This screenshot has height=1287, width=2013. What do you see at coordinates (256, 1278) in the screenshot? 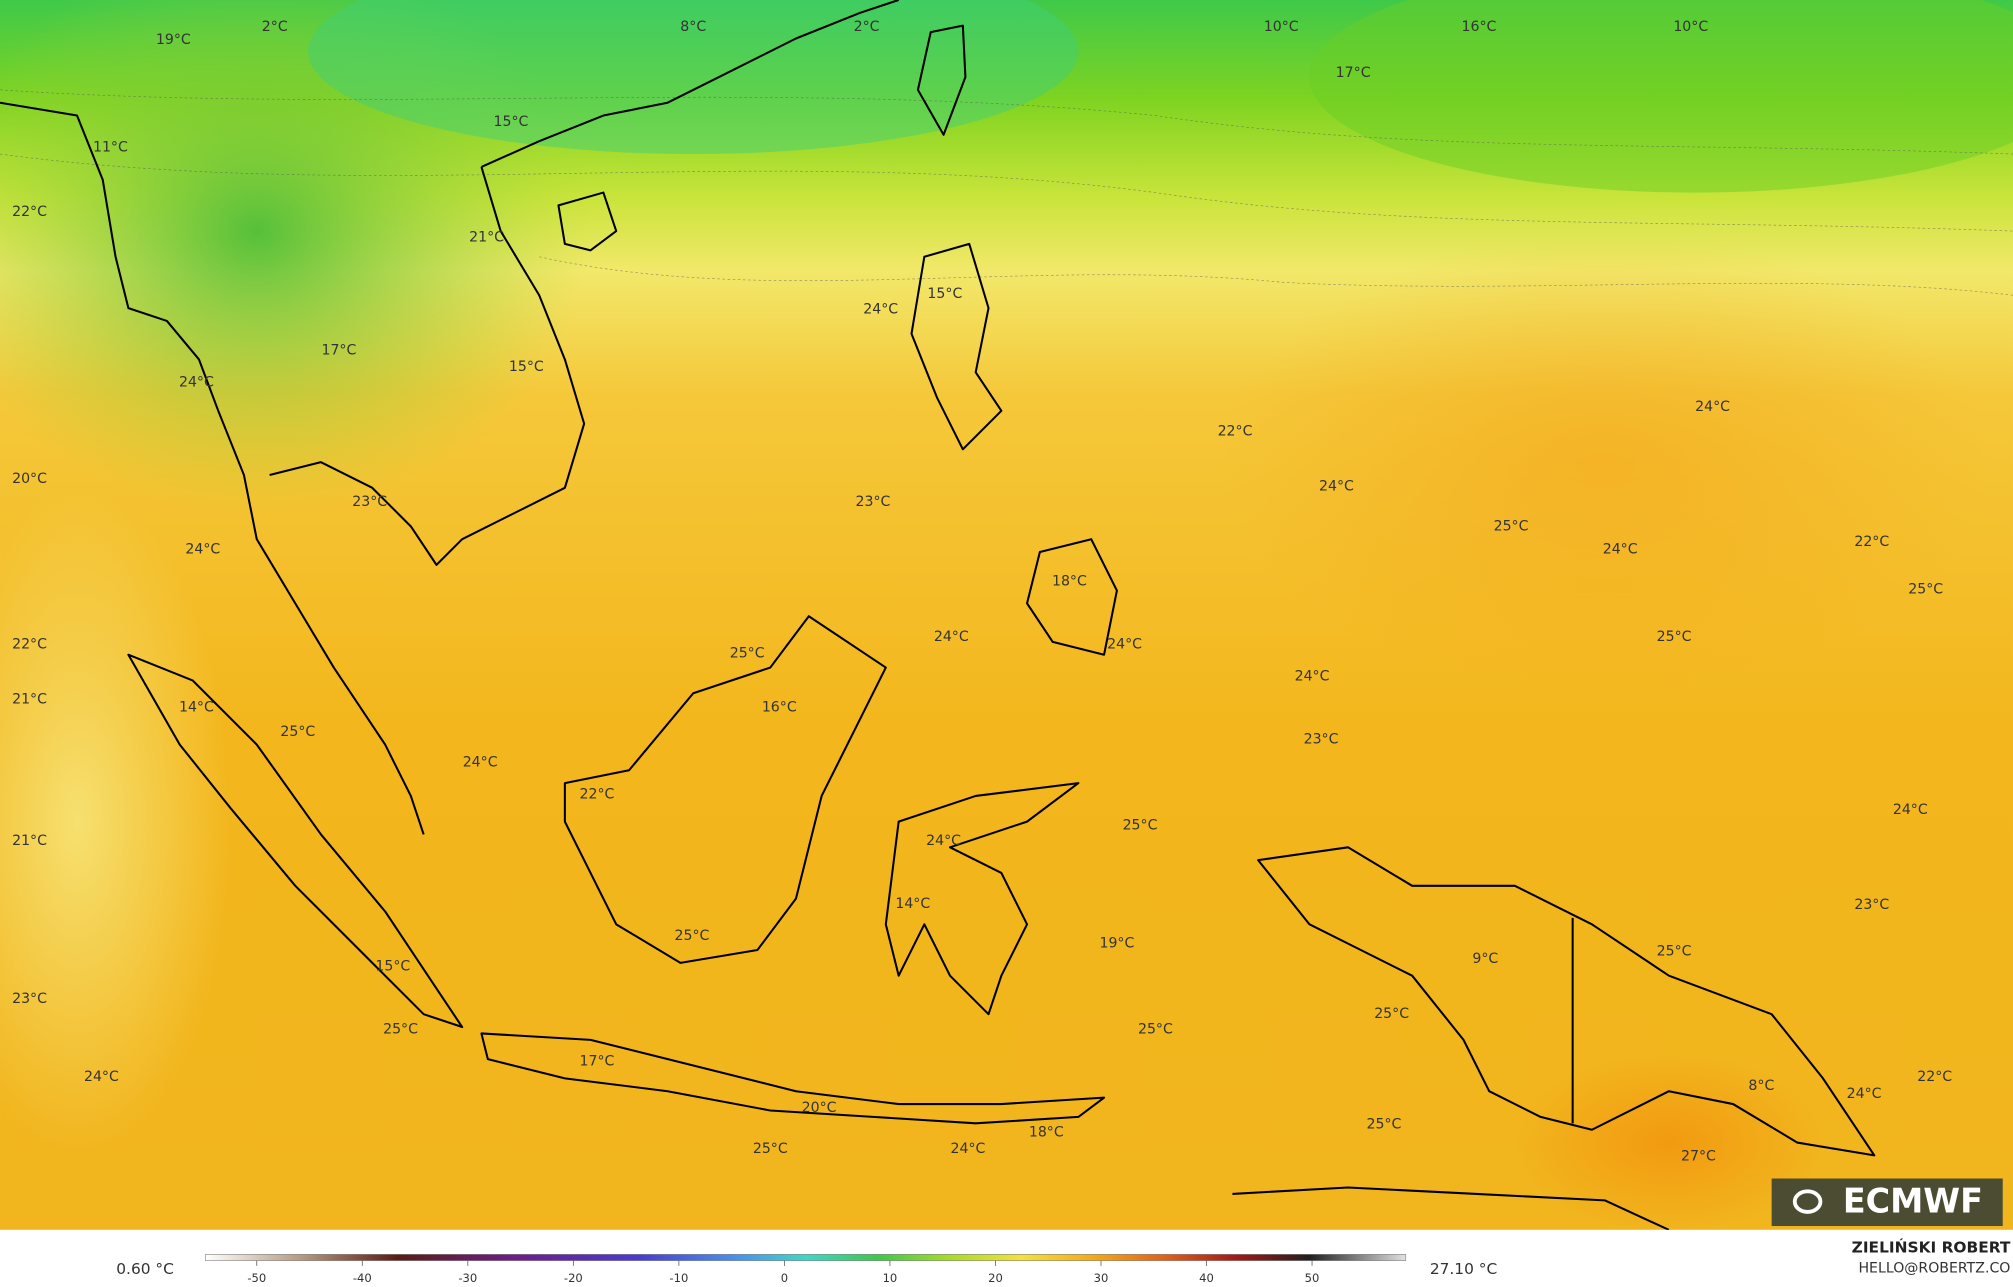
I see `colorbar-tick-label: -50` at bounding box center [256, 1278].